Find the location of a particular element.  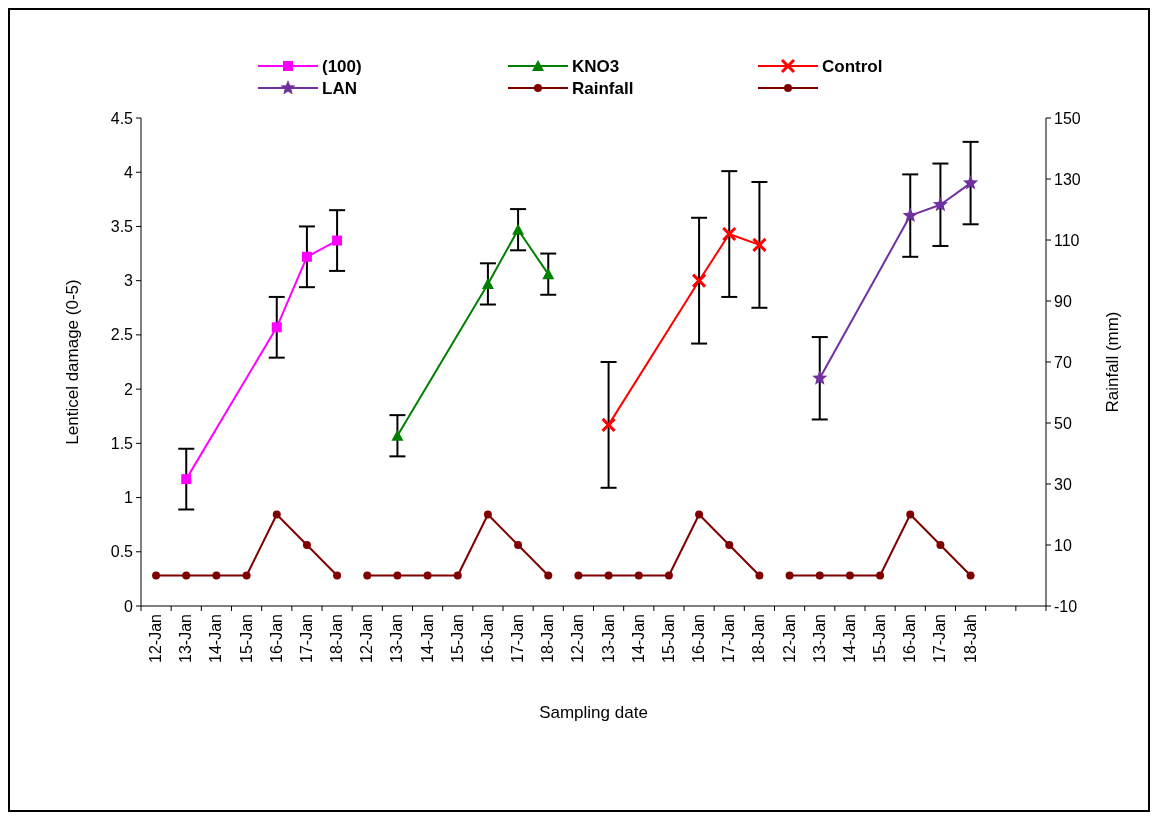

y-axis-title: Lenticel damage (0-5) is located at coordinates (72, 362).